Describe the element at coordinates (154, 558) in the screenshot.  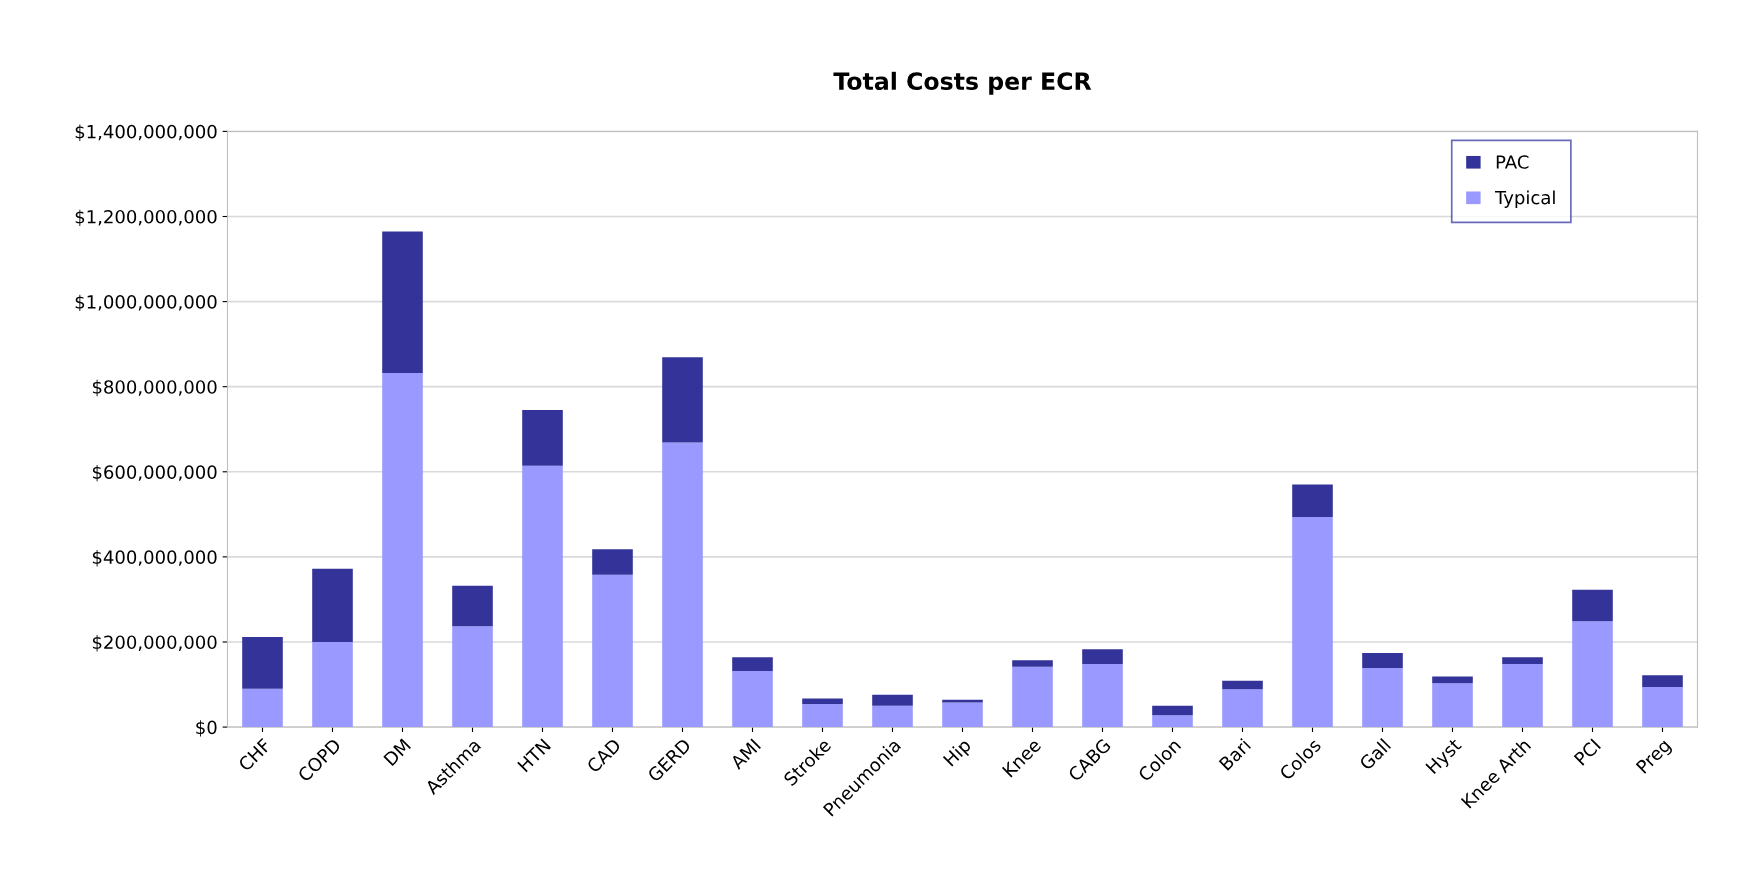
I see `y-tick-label: $400,000,000` at that location.